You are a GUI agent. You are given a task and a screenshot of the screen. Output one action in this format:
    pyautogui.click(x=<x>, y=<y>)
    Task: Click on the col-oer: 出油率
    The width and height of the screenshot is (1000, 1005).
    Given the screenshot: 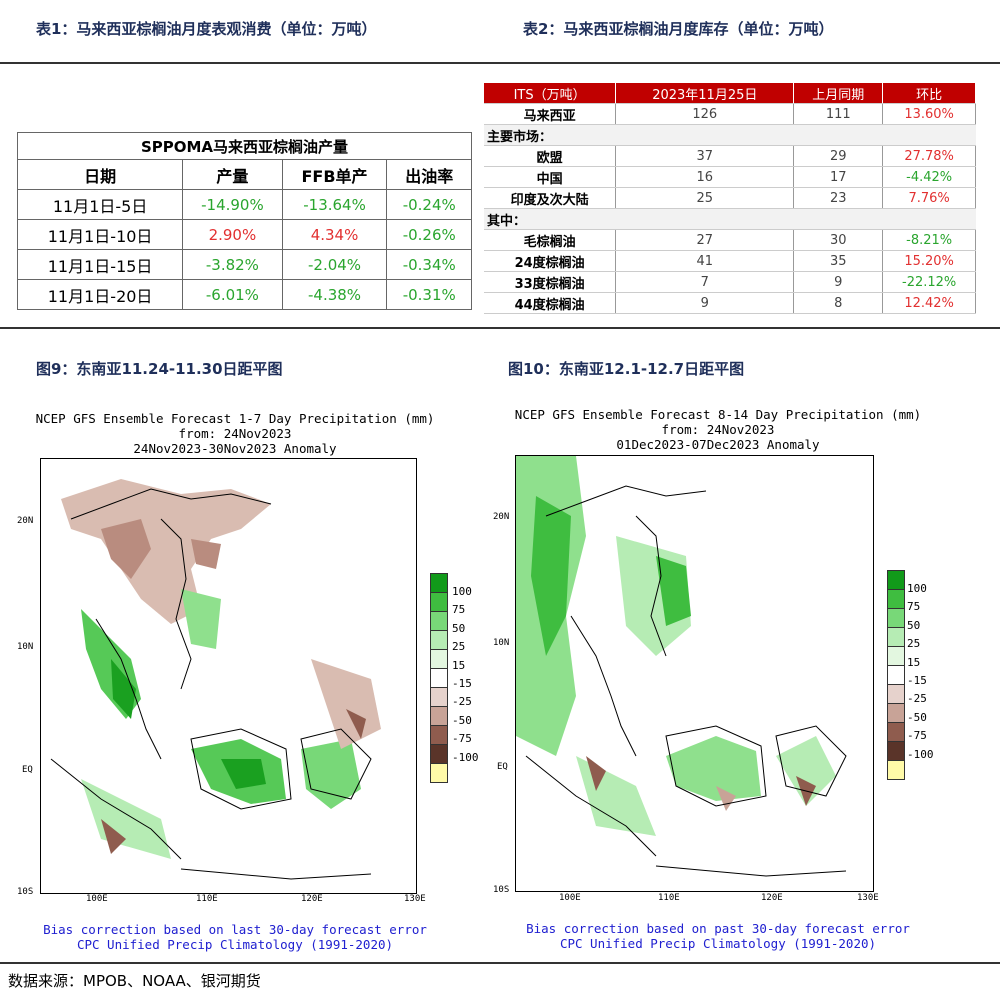 What is the action you would take?
    pyautogui.click(x=429, y=174)
    